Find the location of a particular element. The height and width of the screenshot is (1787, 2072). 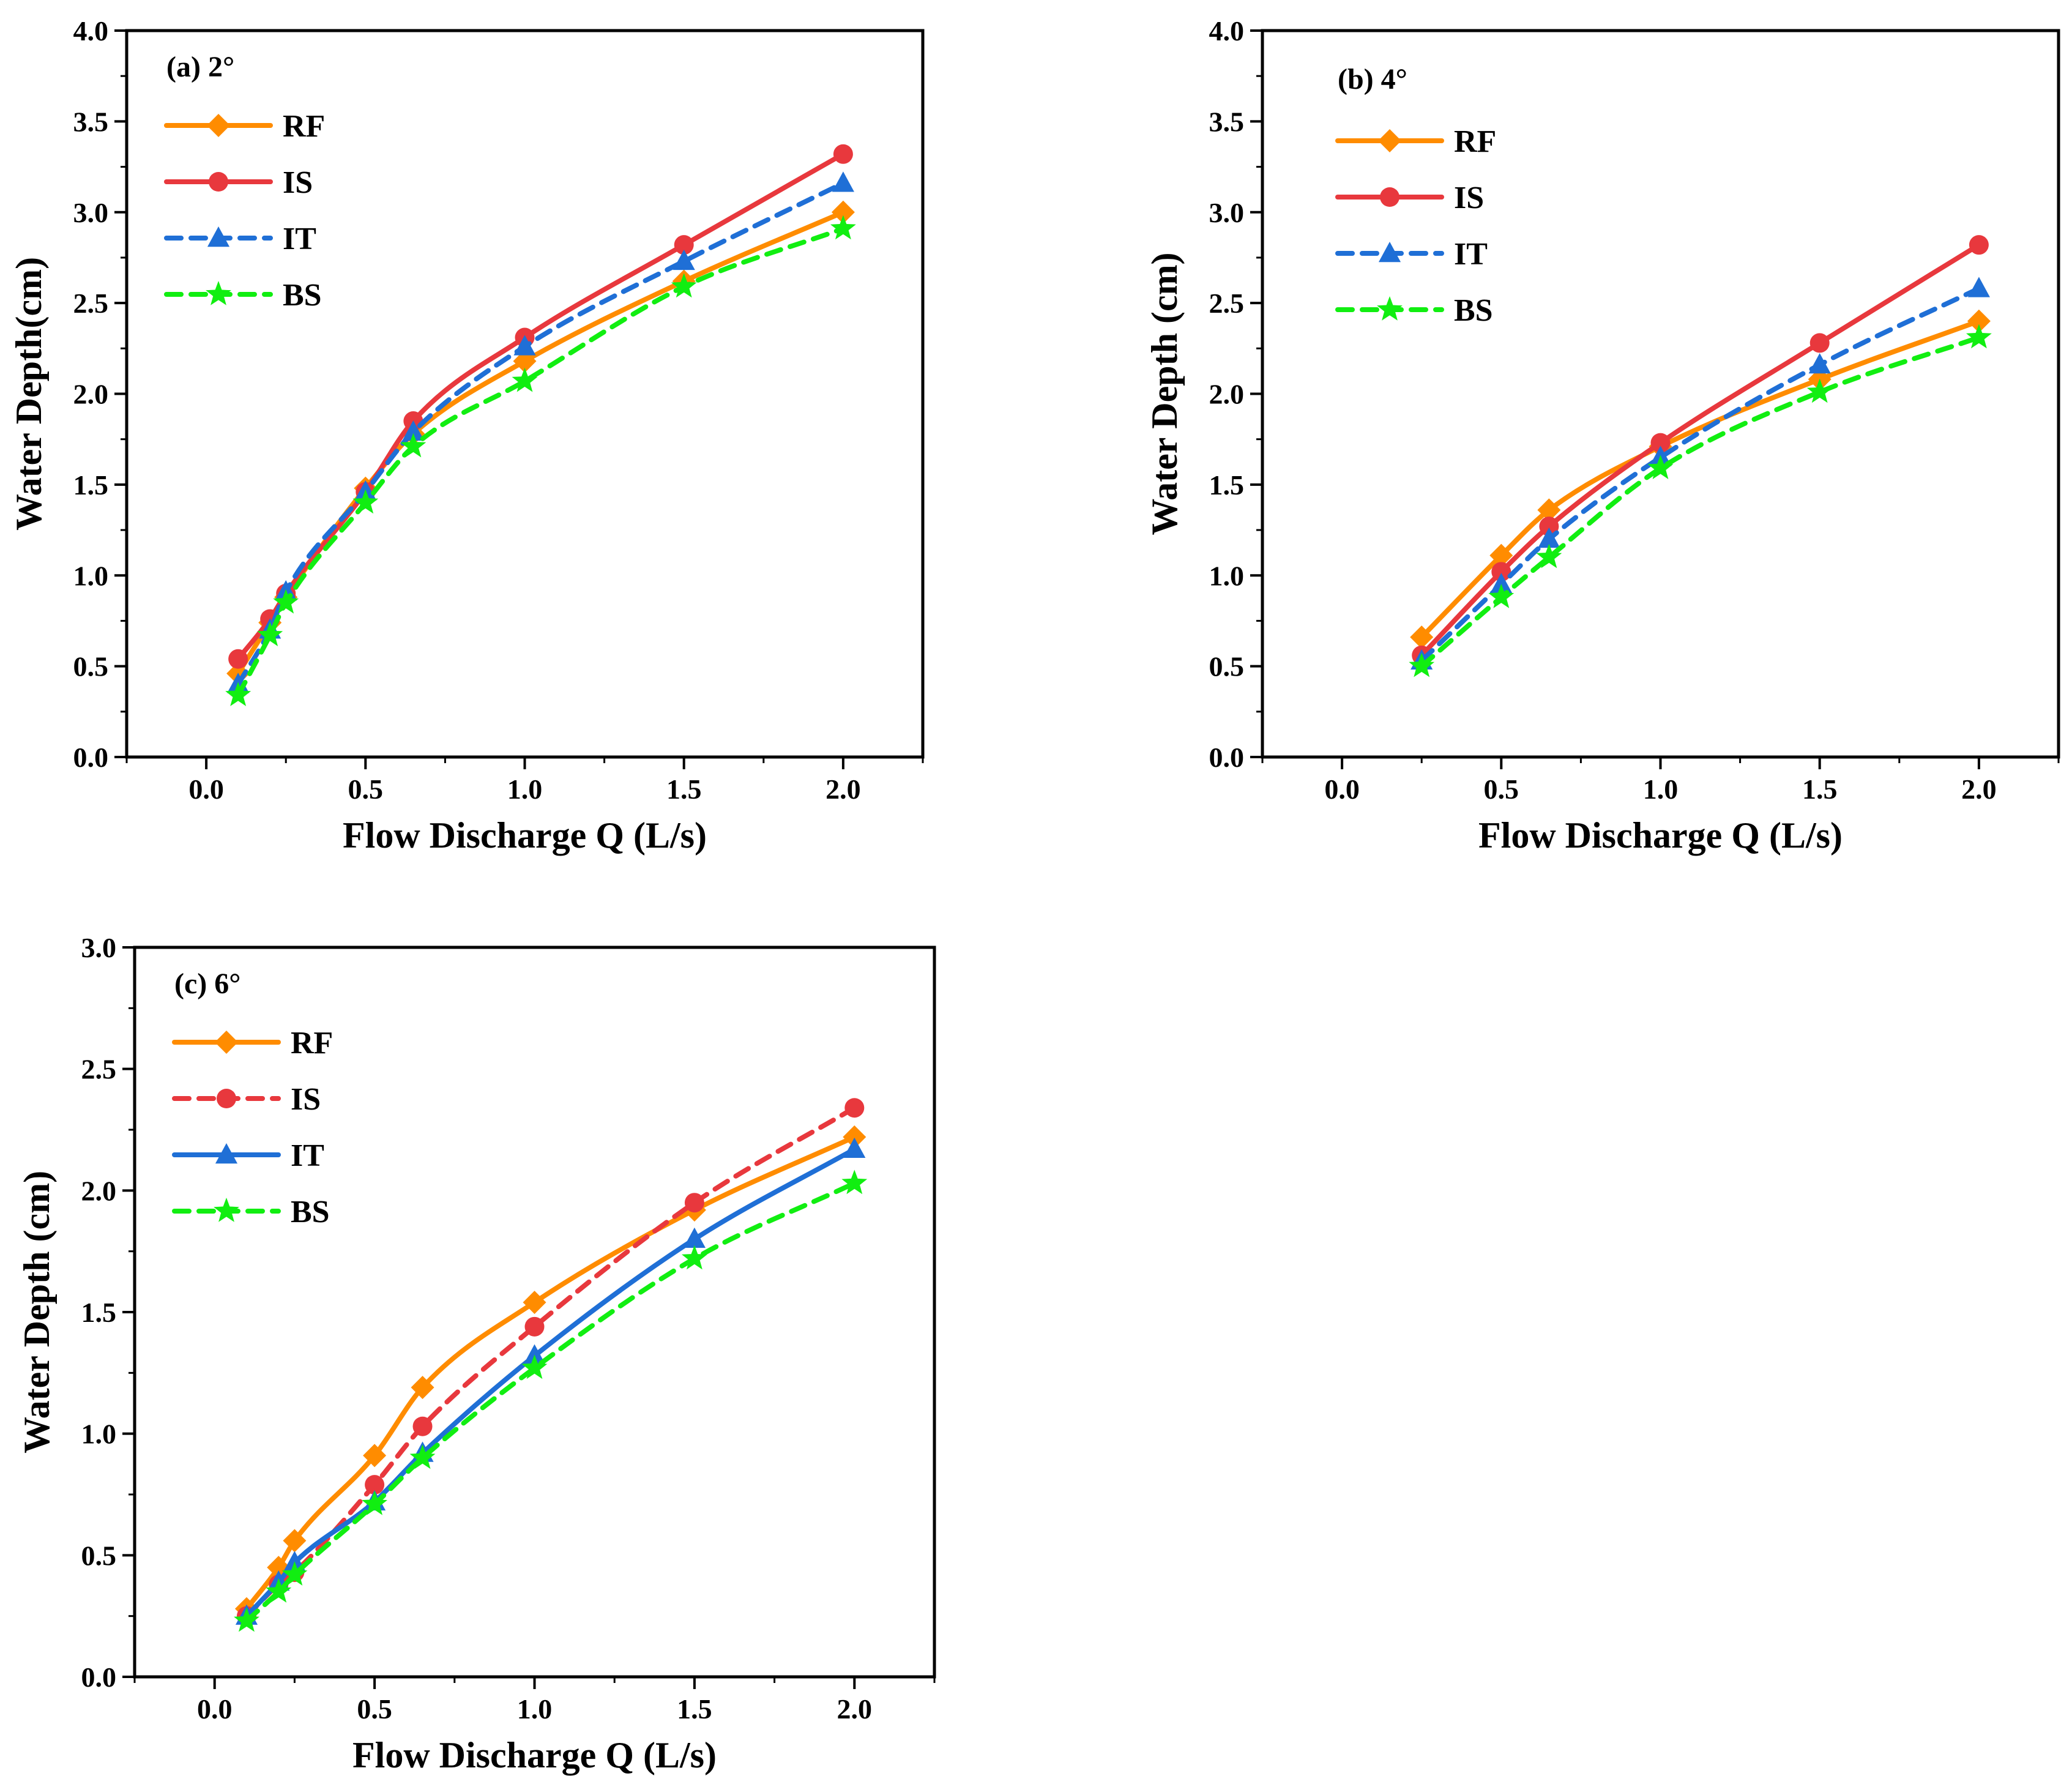

legend-label-IT: IT is located at coordinates (299, 239).